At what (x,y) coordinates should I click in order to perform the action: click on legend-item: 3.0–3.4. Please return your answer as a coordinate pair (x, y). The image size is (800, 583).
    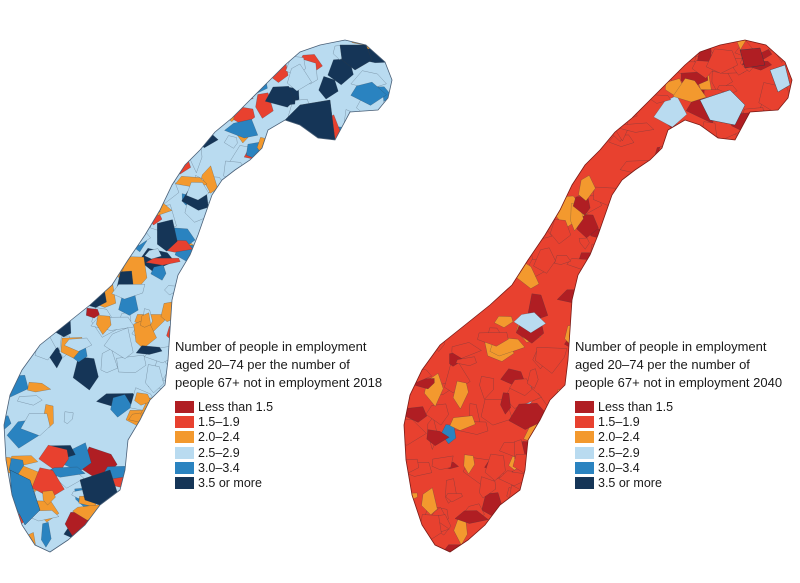
    Looking at the image, I should click on (282, 467).